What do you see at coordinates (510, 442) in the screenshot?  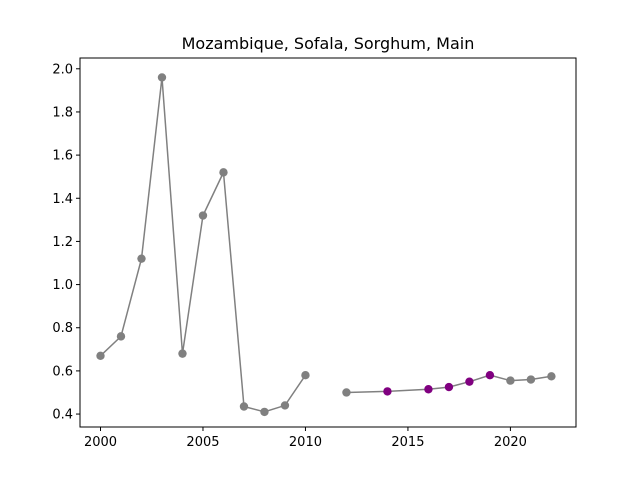 I see `x-tick-label: 2020` at bounding box center [510, 442].